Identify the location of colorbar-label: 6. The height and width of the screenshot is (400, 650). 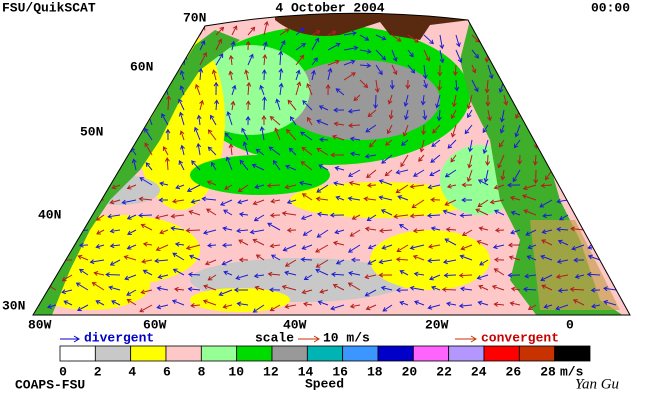
(167, 371).